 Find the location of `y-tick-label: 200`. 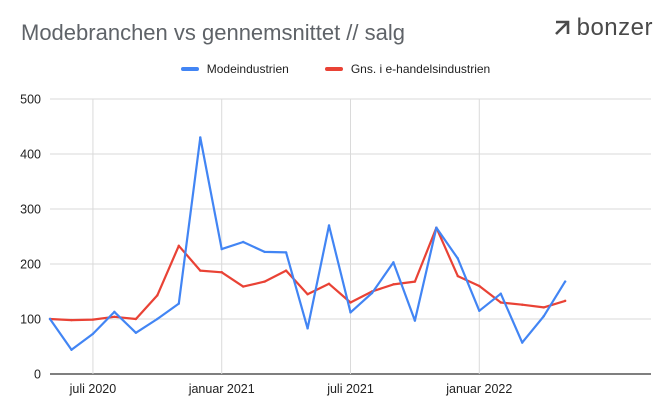

y-tick-label: 200 is located at coordinates (30, 265).